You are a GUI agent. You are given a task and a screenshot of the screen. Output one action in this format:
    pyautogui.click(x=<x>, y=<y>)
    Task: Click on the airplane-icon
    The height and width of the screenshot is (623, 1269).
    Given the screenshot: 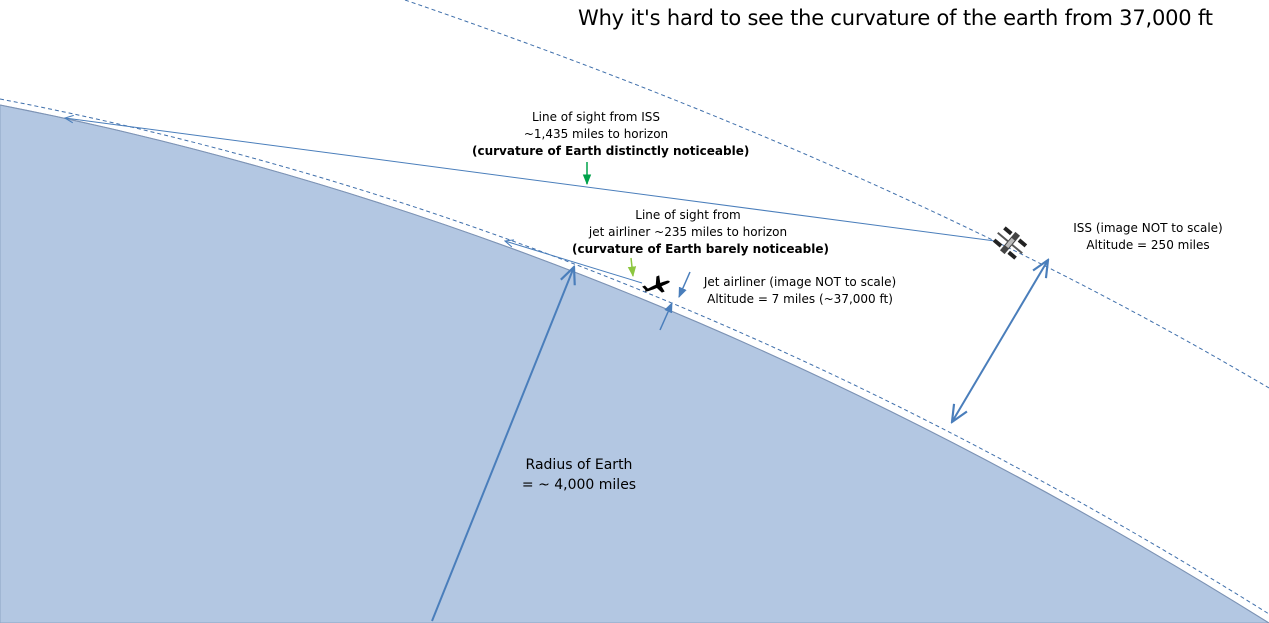 What is the action you would take?
    pyautogui.click(x=656, y=284)
    